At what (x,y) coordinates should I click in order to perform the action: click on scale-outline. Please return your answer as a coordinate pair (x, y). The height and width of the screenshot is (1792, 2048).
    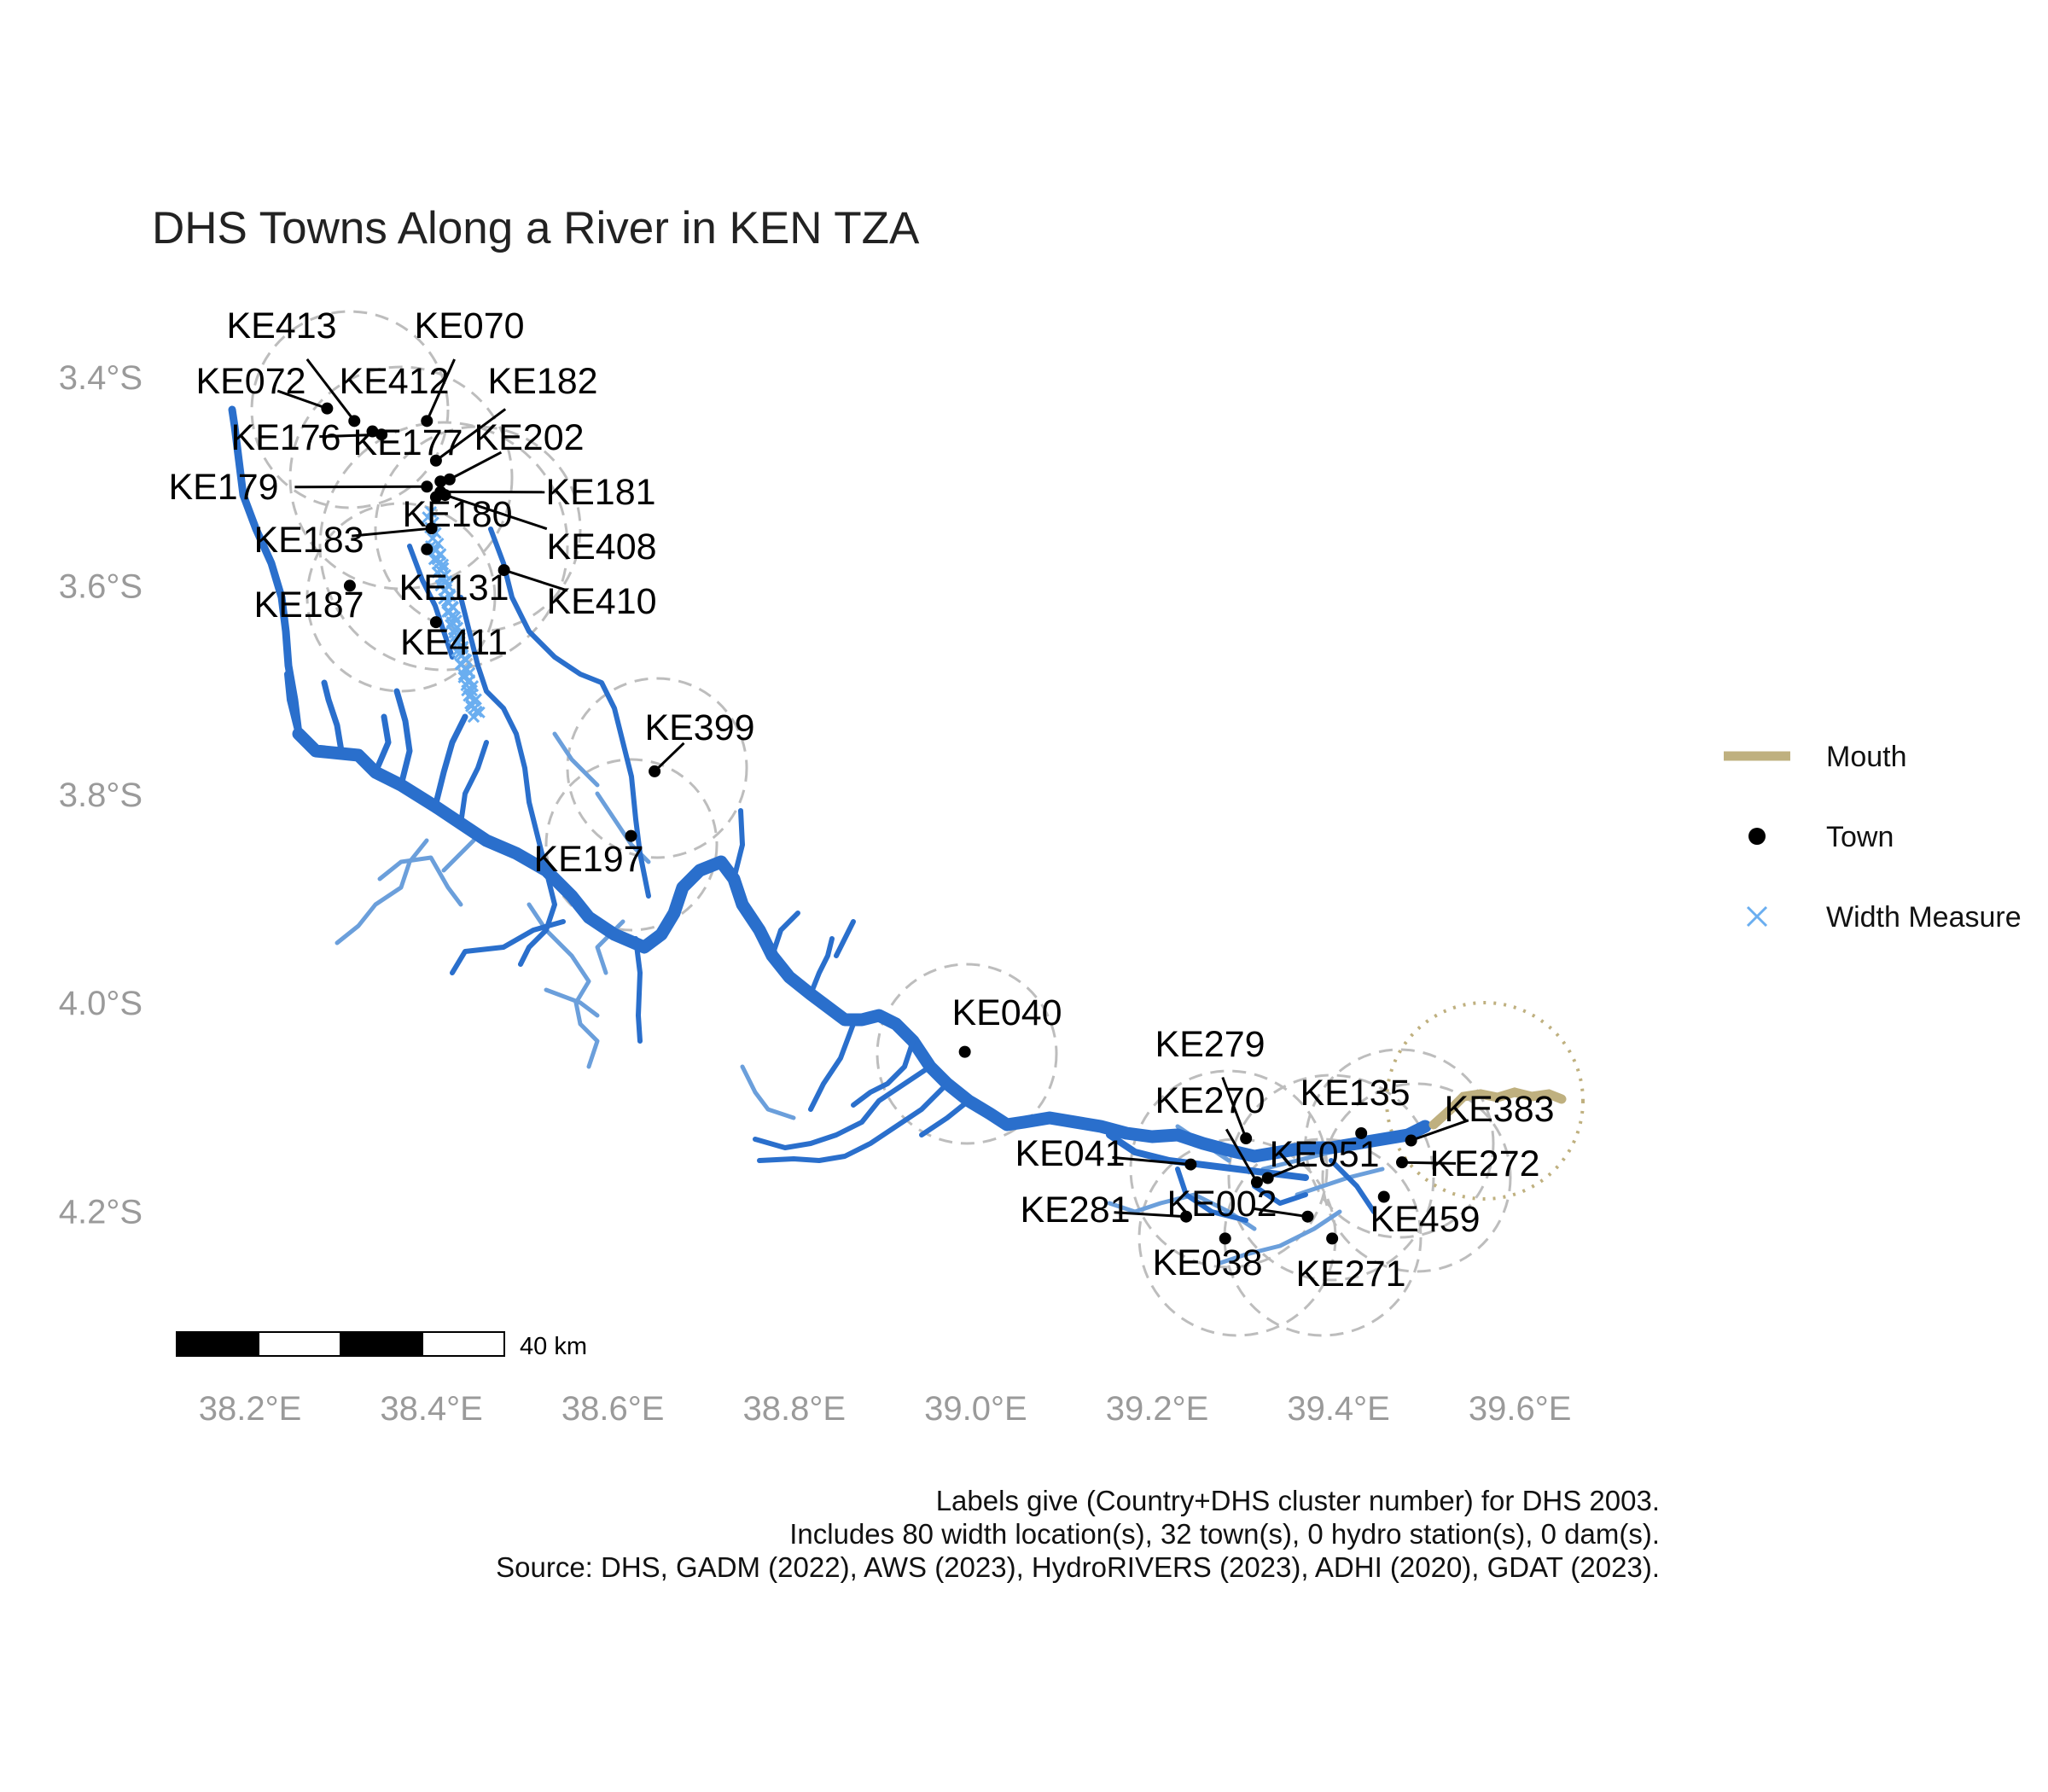
    Looking at the image, I should click on (340, 1344).